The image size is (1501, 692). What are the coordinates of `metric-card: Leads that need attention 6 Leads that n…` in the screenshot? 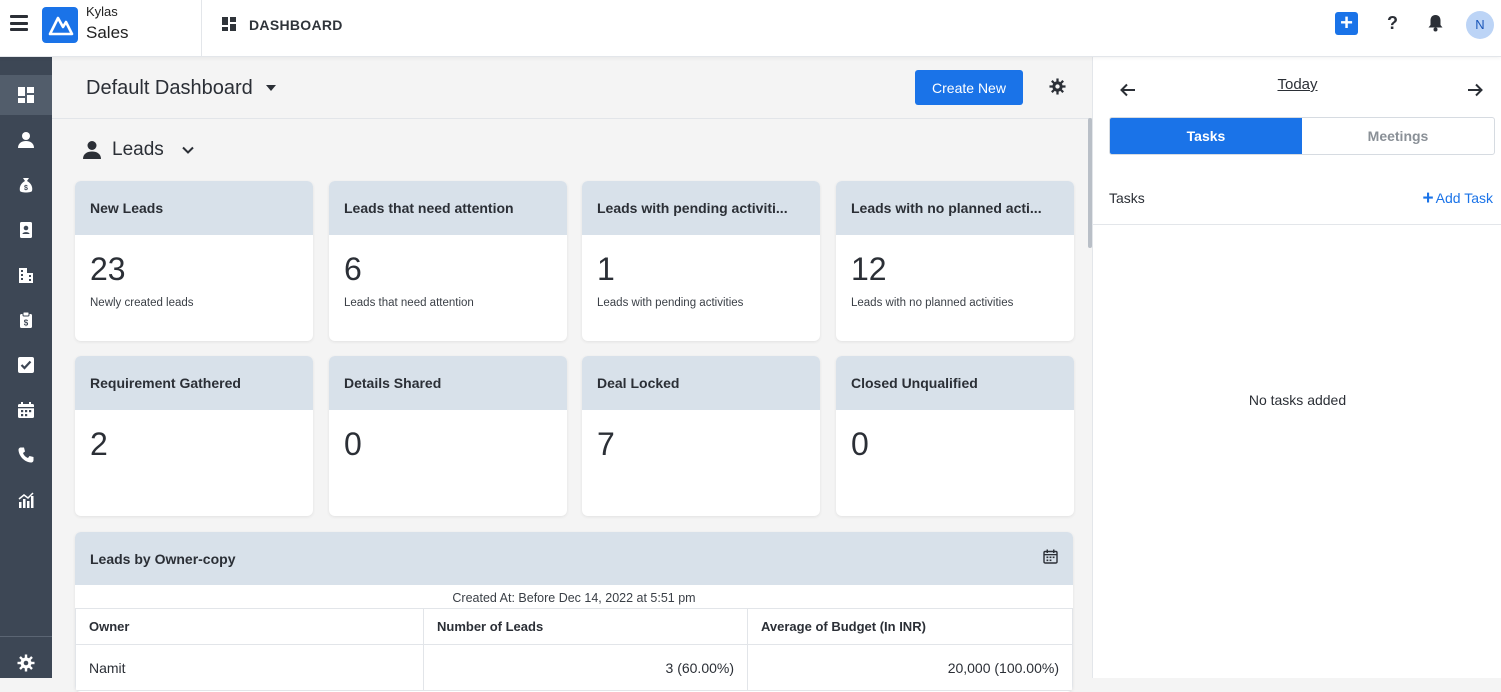 It's located at (448, 261).